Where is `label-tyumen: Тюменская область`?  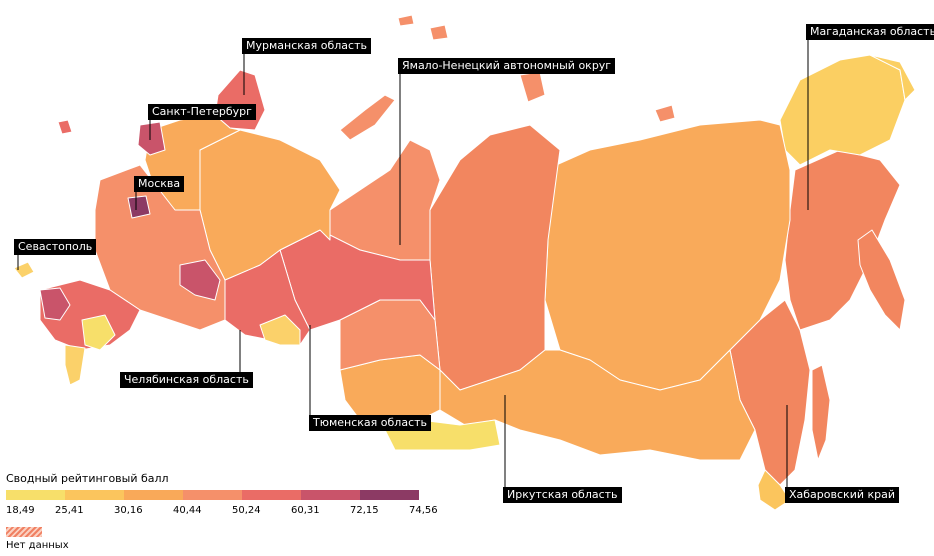
label-tyumen: Тюменская область is located at coordinates (370, 423).